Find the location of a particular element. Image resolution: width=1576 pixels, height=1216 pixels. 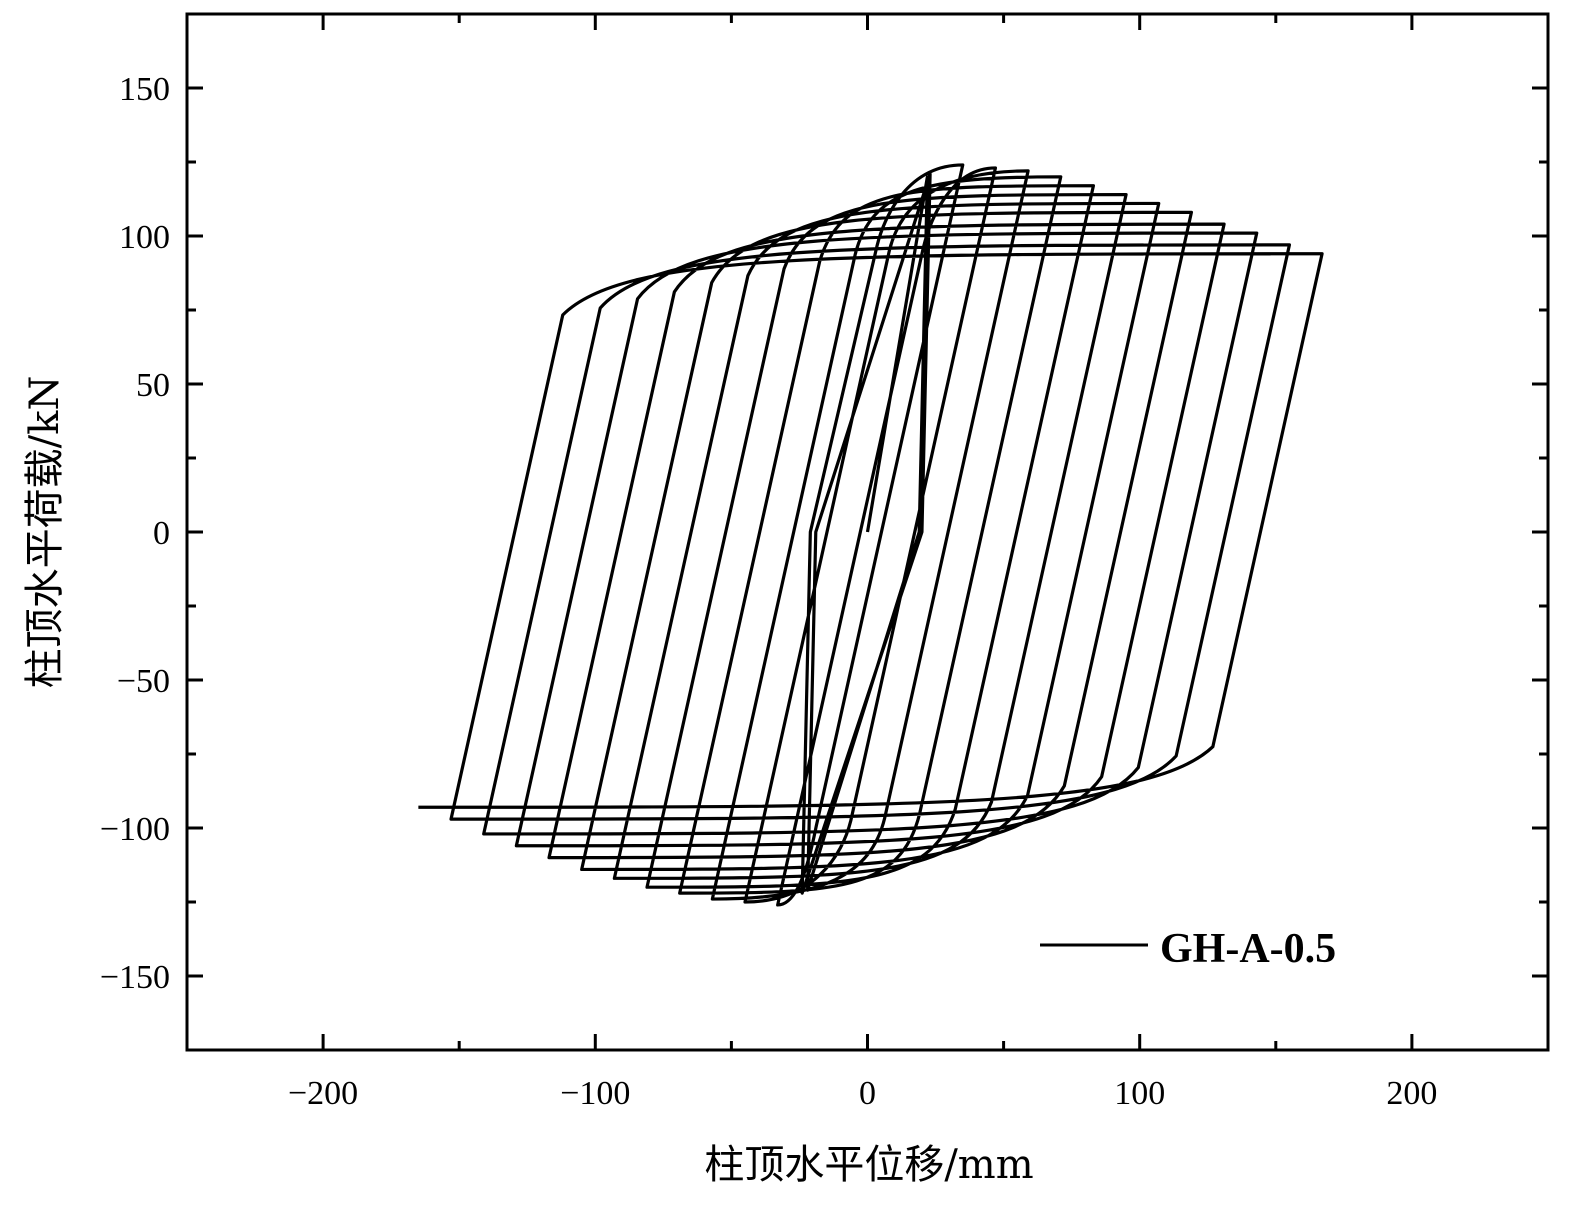

legend-label: GH-A-0.5 is located at coordinates (1248, 949).